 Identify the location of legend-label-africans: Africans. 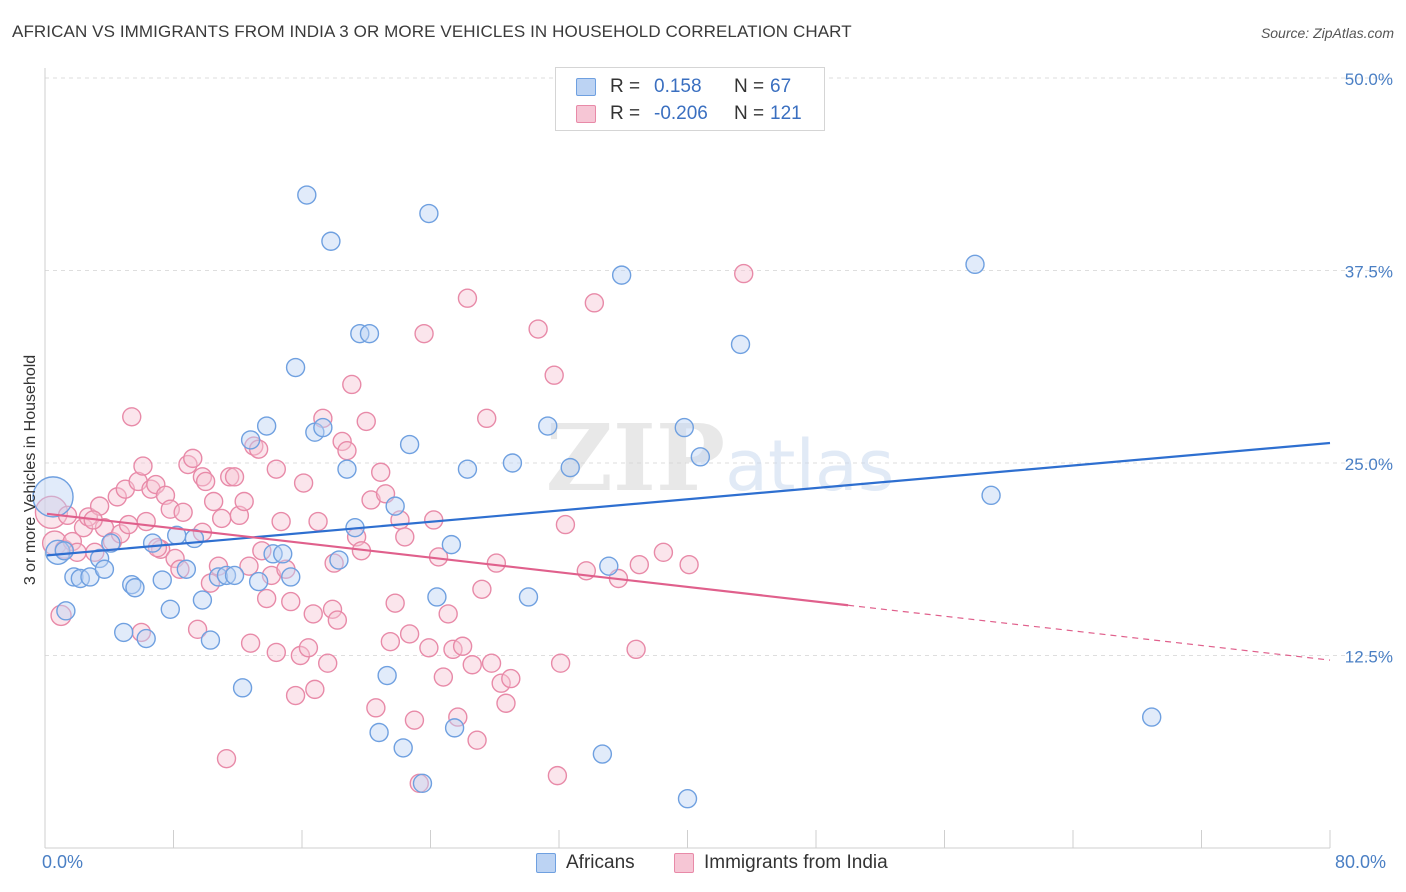
(600, 862).